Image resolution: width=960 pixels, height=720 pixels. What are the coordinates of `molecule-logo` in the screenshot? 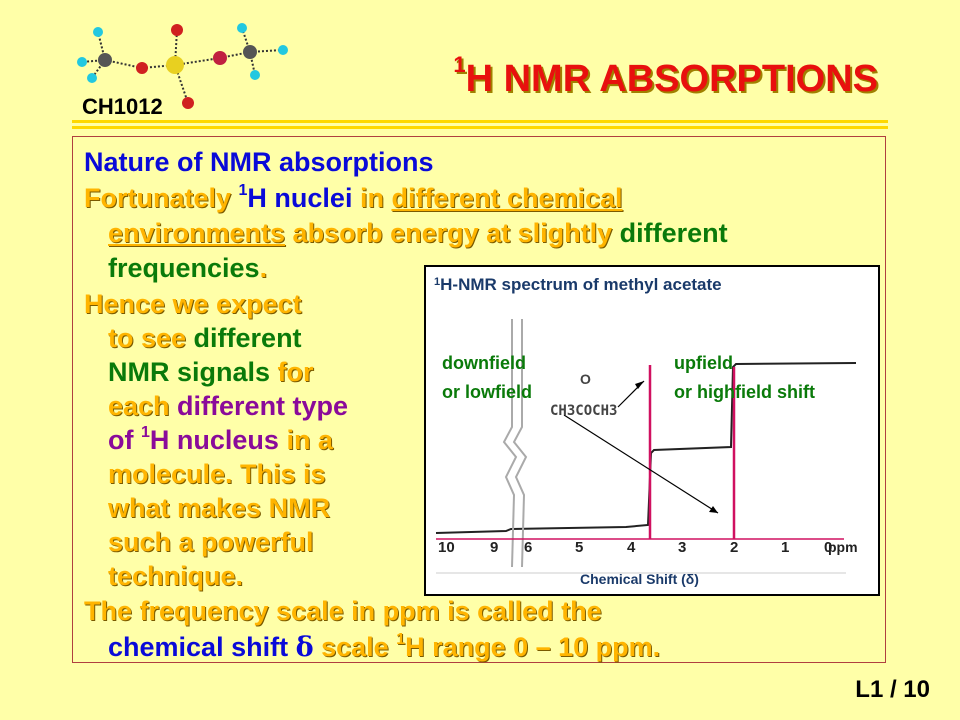 It's located at (182, 66).